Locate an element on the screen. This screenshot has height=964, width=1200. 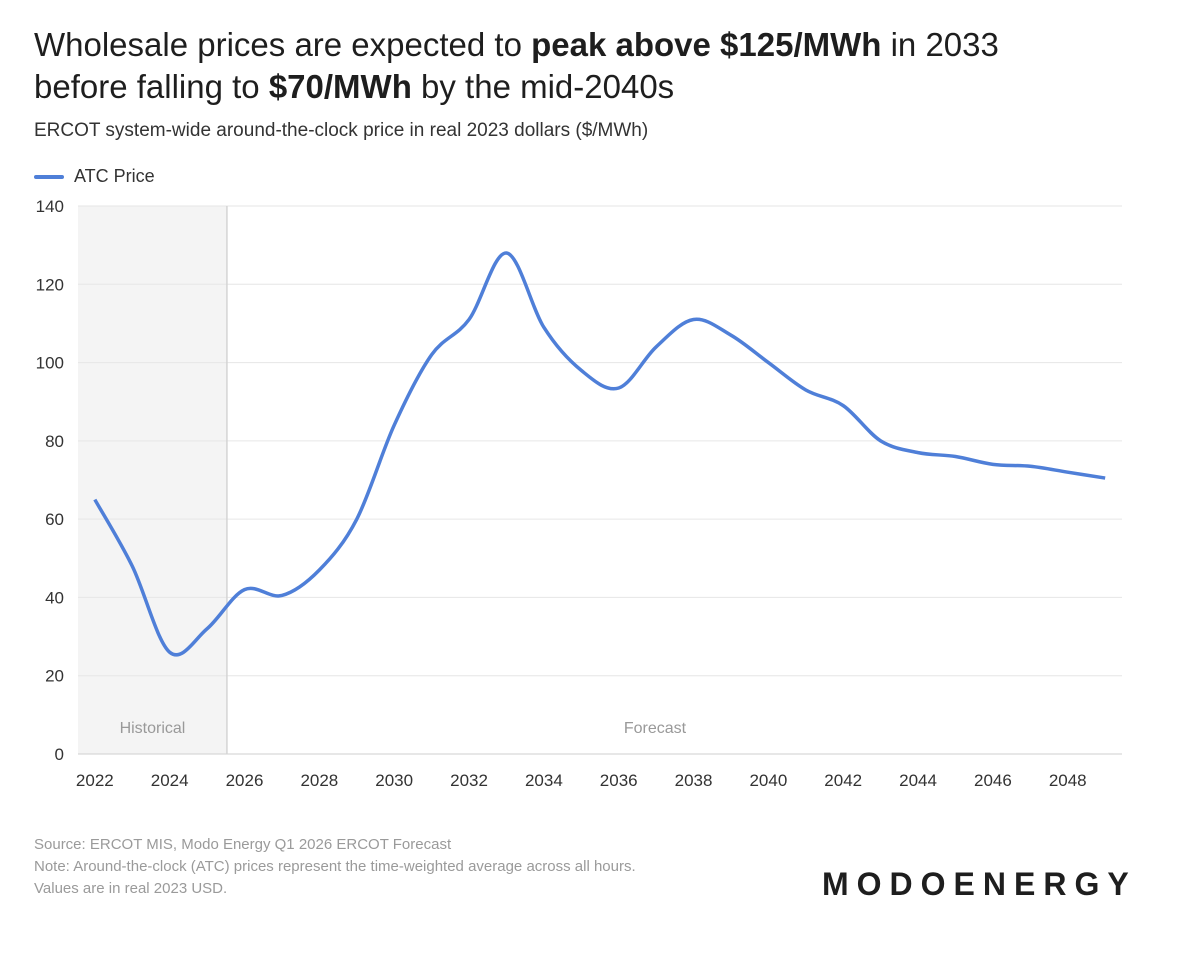
title-text: in 2033 is located at coordinates (940, 44).